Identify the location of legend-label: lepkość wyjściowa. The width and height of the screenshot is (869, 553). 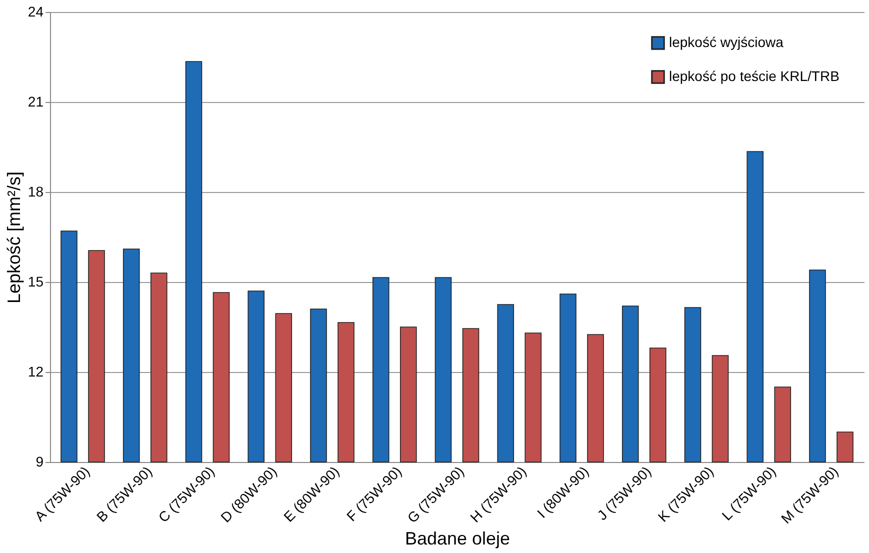
(726, 42).